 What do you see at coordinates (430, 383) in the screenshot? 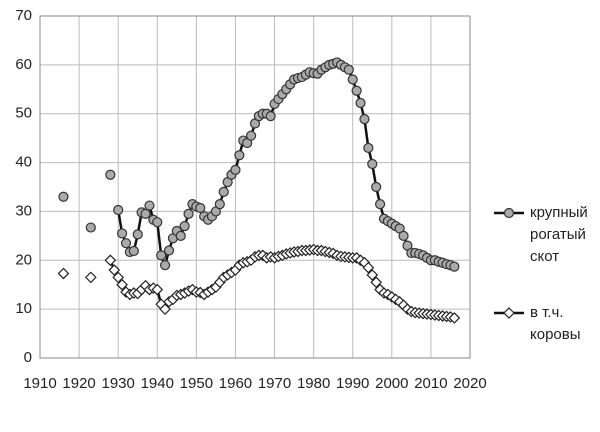
I see `x-tick-label: 2010` at bounding box center [430, 383].